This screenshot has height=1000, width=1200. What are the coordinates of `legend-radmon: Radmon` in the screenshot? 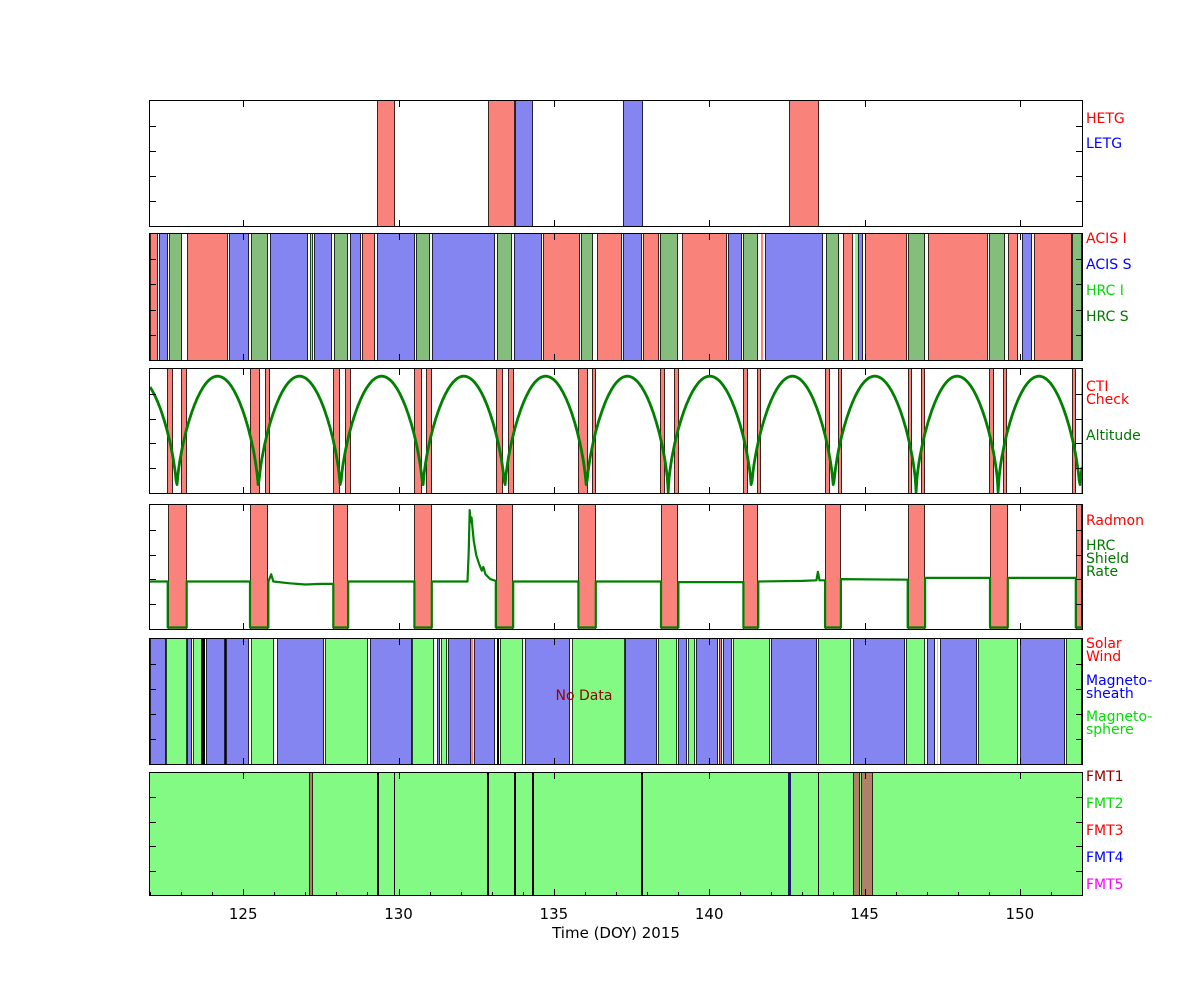 It's located at (1115, 521).